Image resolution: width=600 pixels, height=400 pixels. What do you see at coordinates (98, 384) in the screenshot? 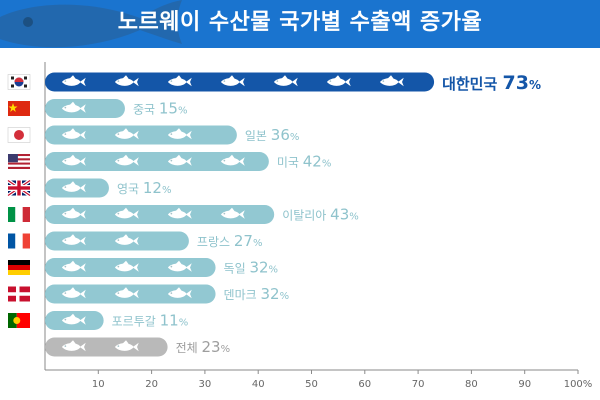
I see `x-tick-label: 10` at bounding box center [98, 384].